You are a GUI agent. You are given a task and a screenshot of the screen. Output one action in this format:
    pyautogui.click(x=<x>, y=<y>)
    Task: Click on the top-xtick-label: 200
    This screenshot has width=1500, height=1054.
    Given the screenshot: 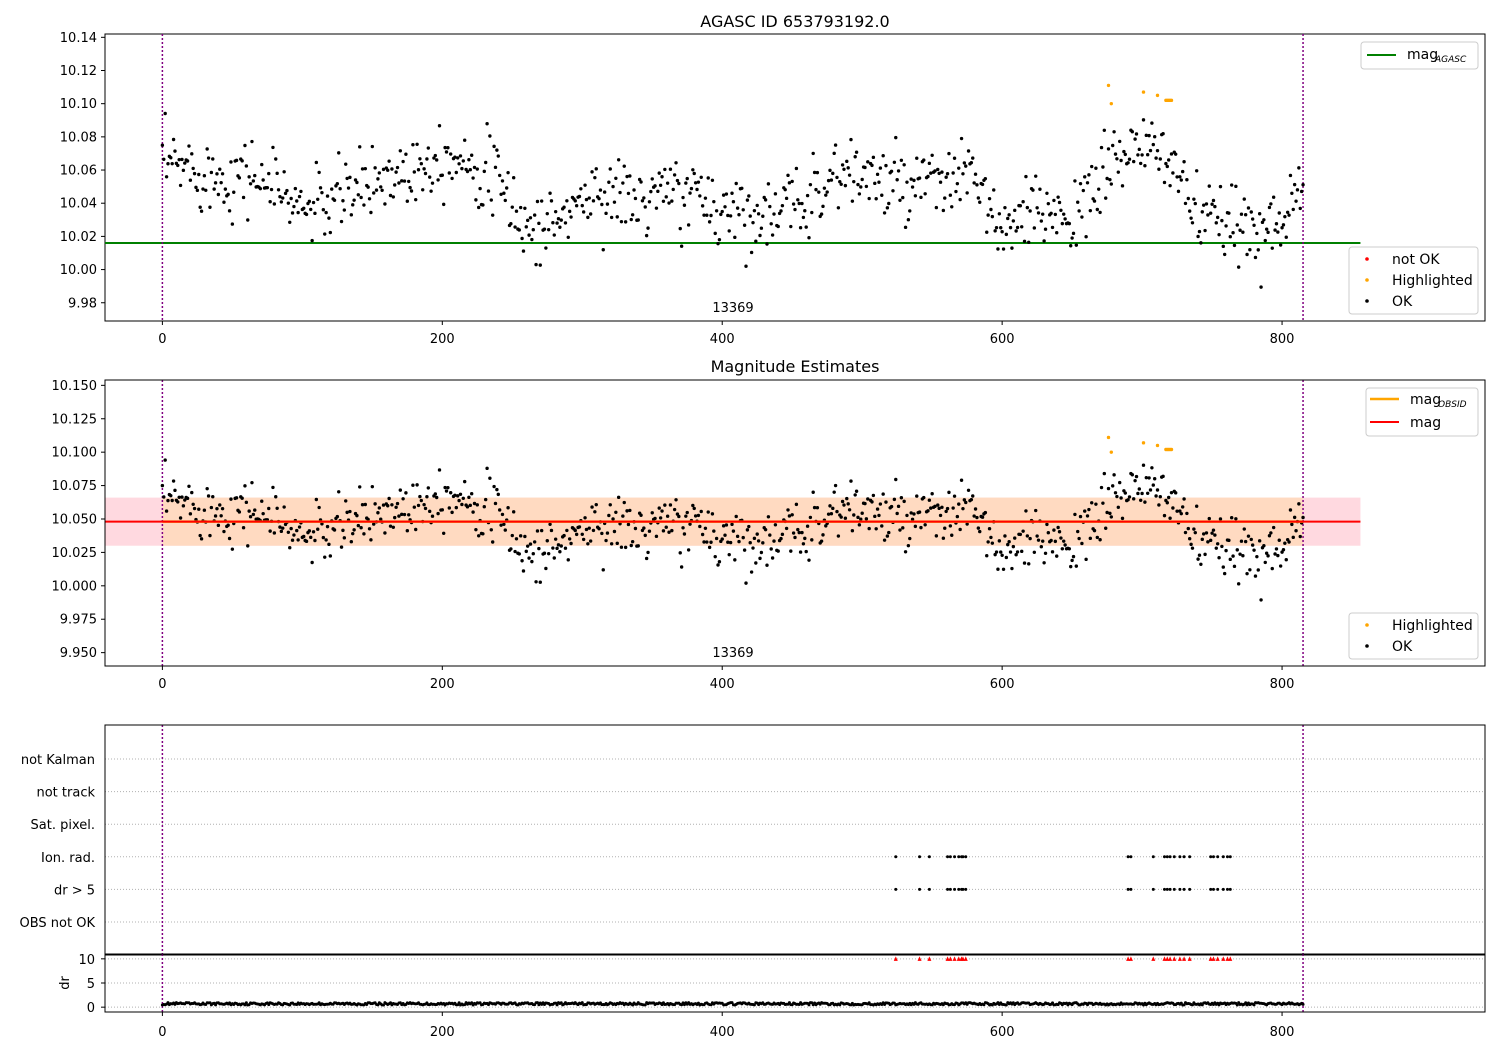 What is the action you would take?
    pyautogui.click(x=442, y=339)
    